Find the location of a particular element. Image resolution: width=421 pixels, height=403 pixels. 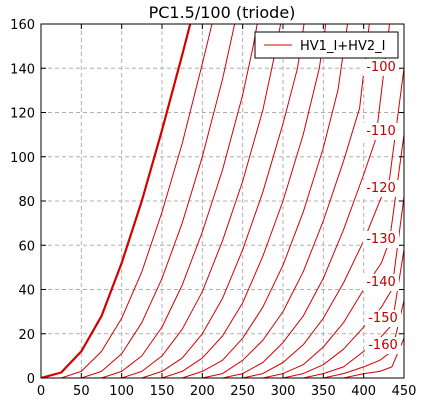

x-tick-label: 450 is located at coordinates (404, 391).